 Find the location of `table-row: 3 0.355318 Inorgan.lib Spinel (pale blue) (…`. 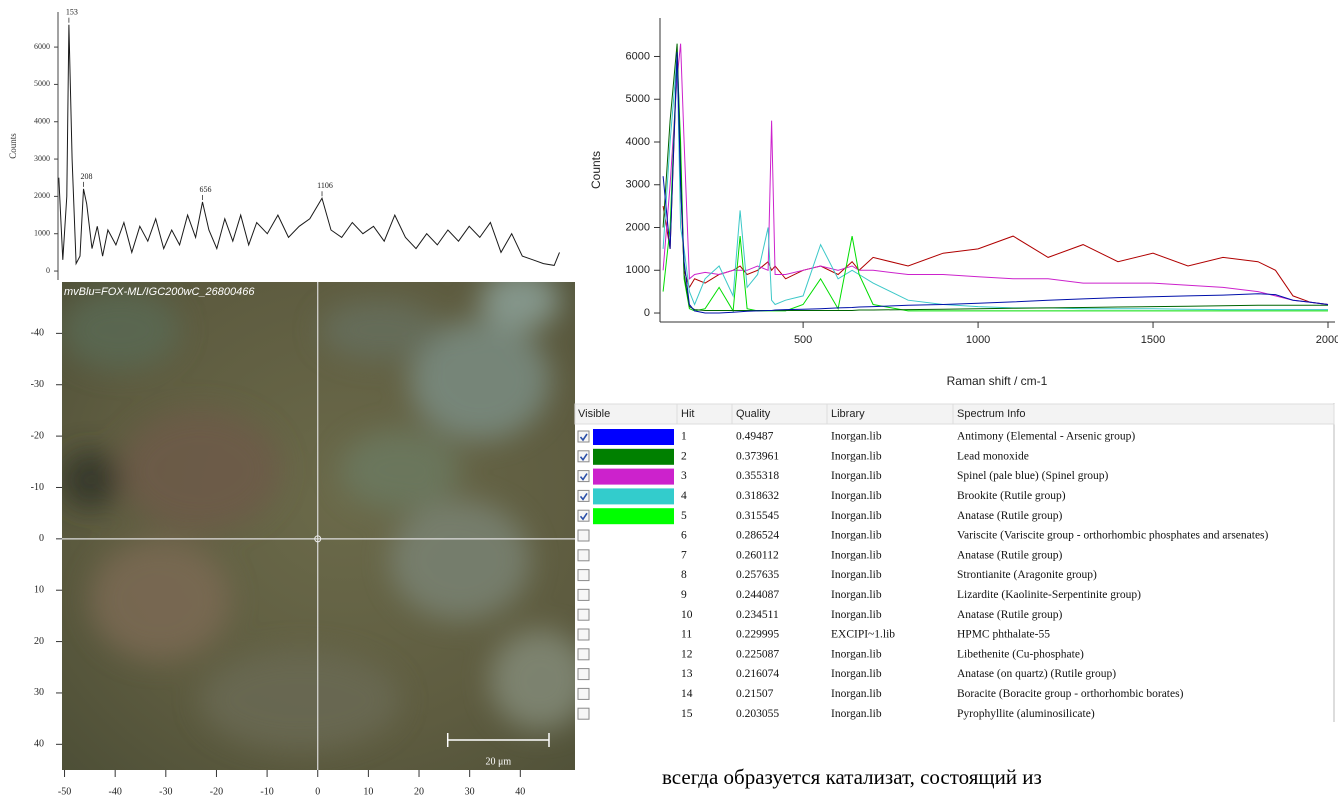

table-row: 3 0.355318 Inorgan.lib Spinel (pale blue) (… is located at coordinates (843, 476).